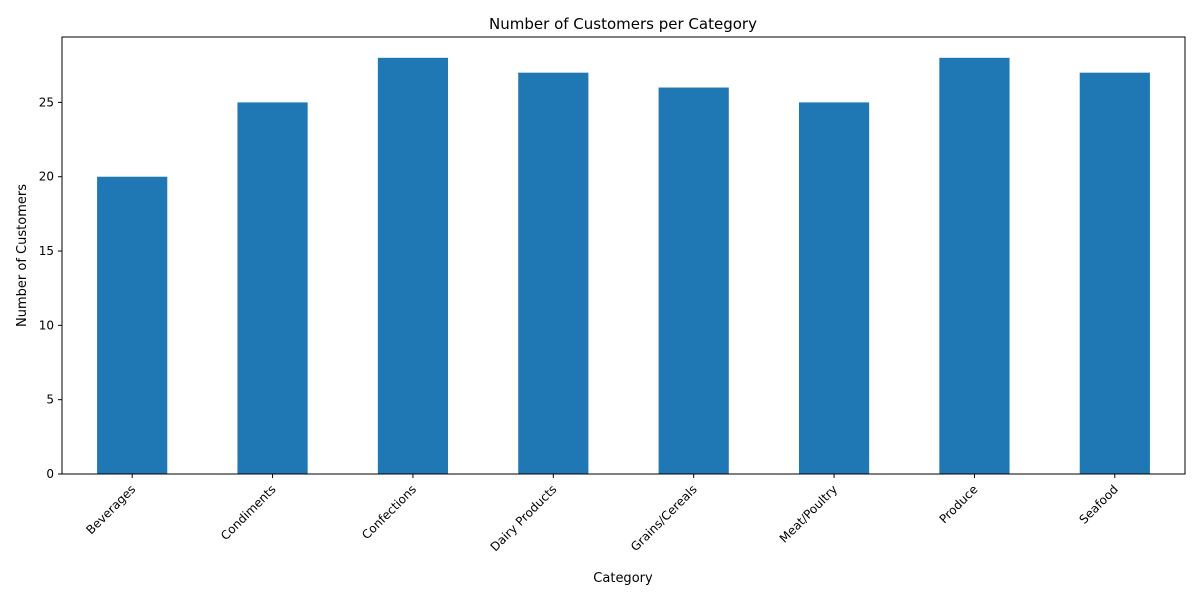  I want to click on x-tick-label: Condiments, so click(248, 512).